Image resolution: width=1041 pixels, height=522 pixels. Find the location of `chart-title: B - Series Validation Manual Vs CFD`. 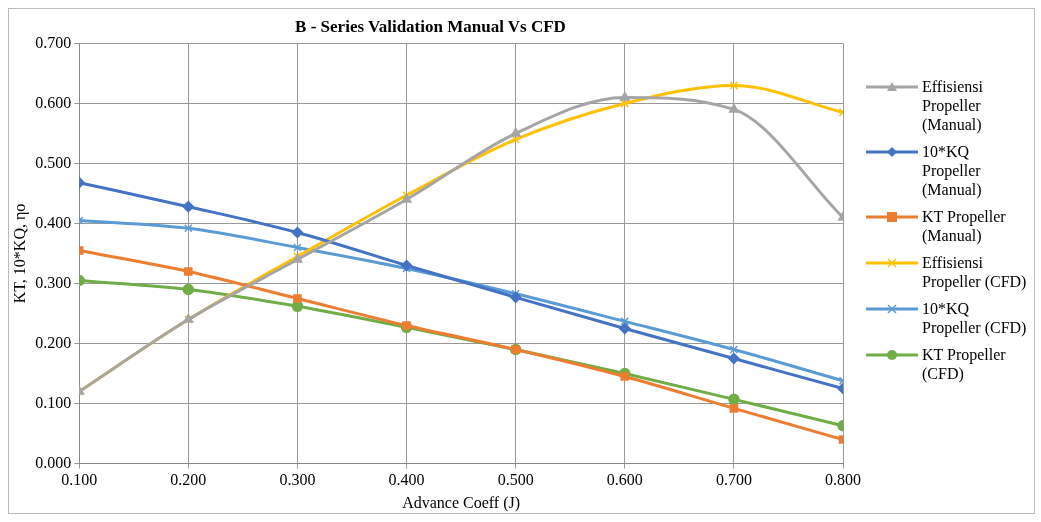

chart-title: B - Series Validation Manual Vs CFD is located at coordinates (430, 26).